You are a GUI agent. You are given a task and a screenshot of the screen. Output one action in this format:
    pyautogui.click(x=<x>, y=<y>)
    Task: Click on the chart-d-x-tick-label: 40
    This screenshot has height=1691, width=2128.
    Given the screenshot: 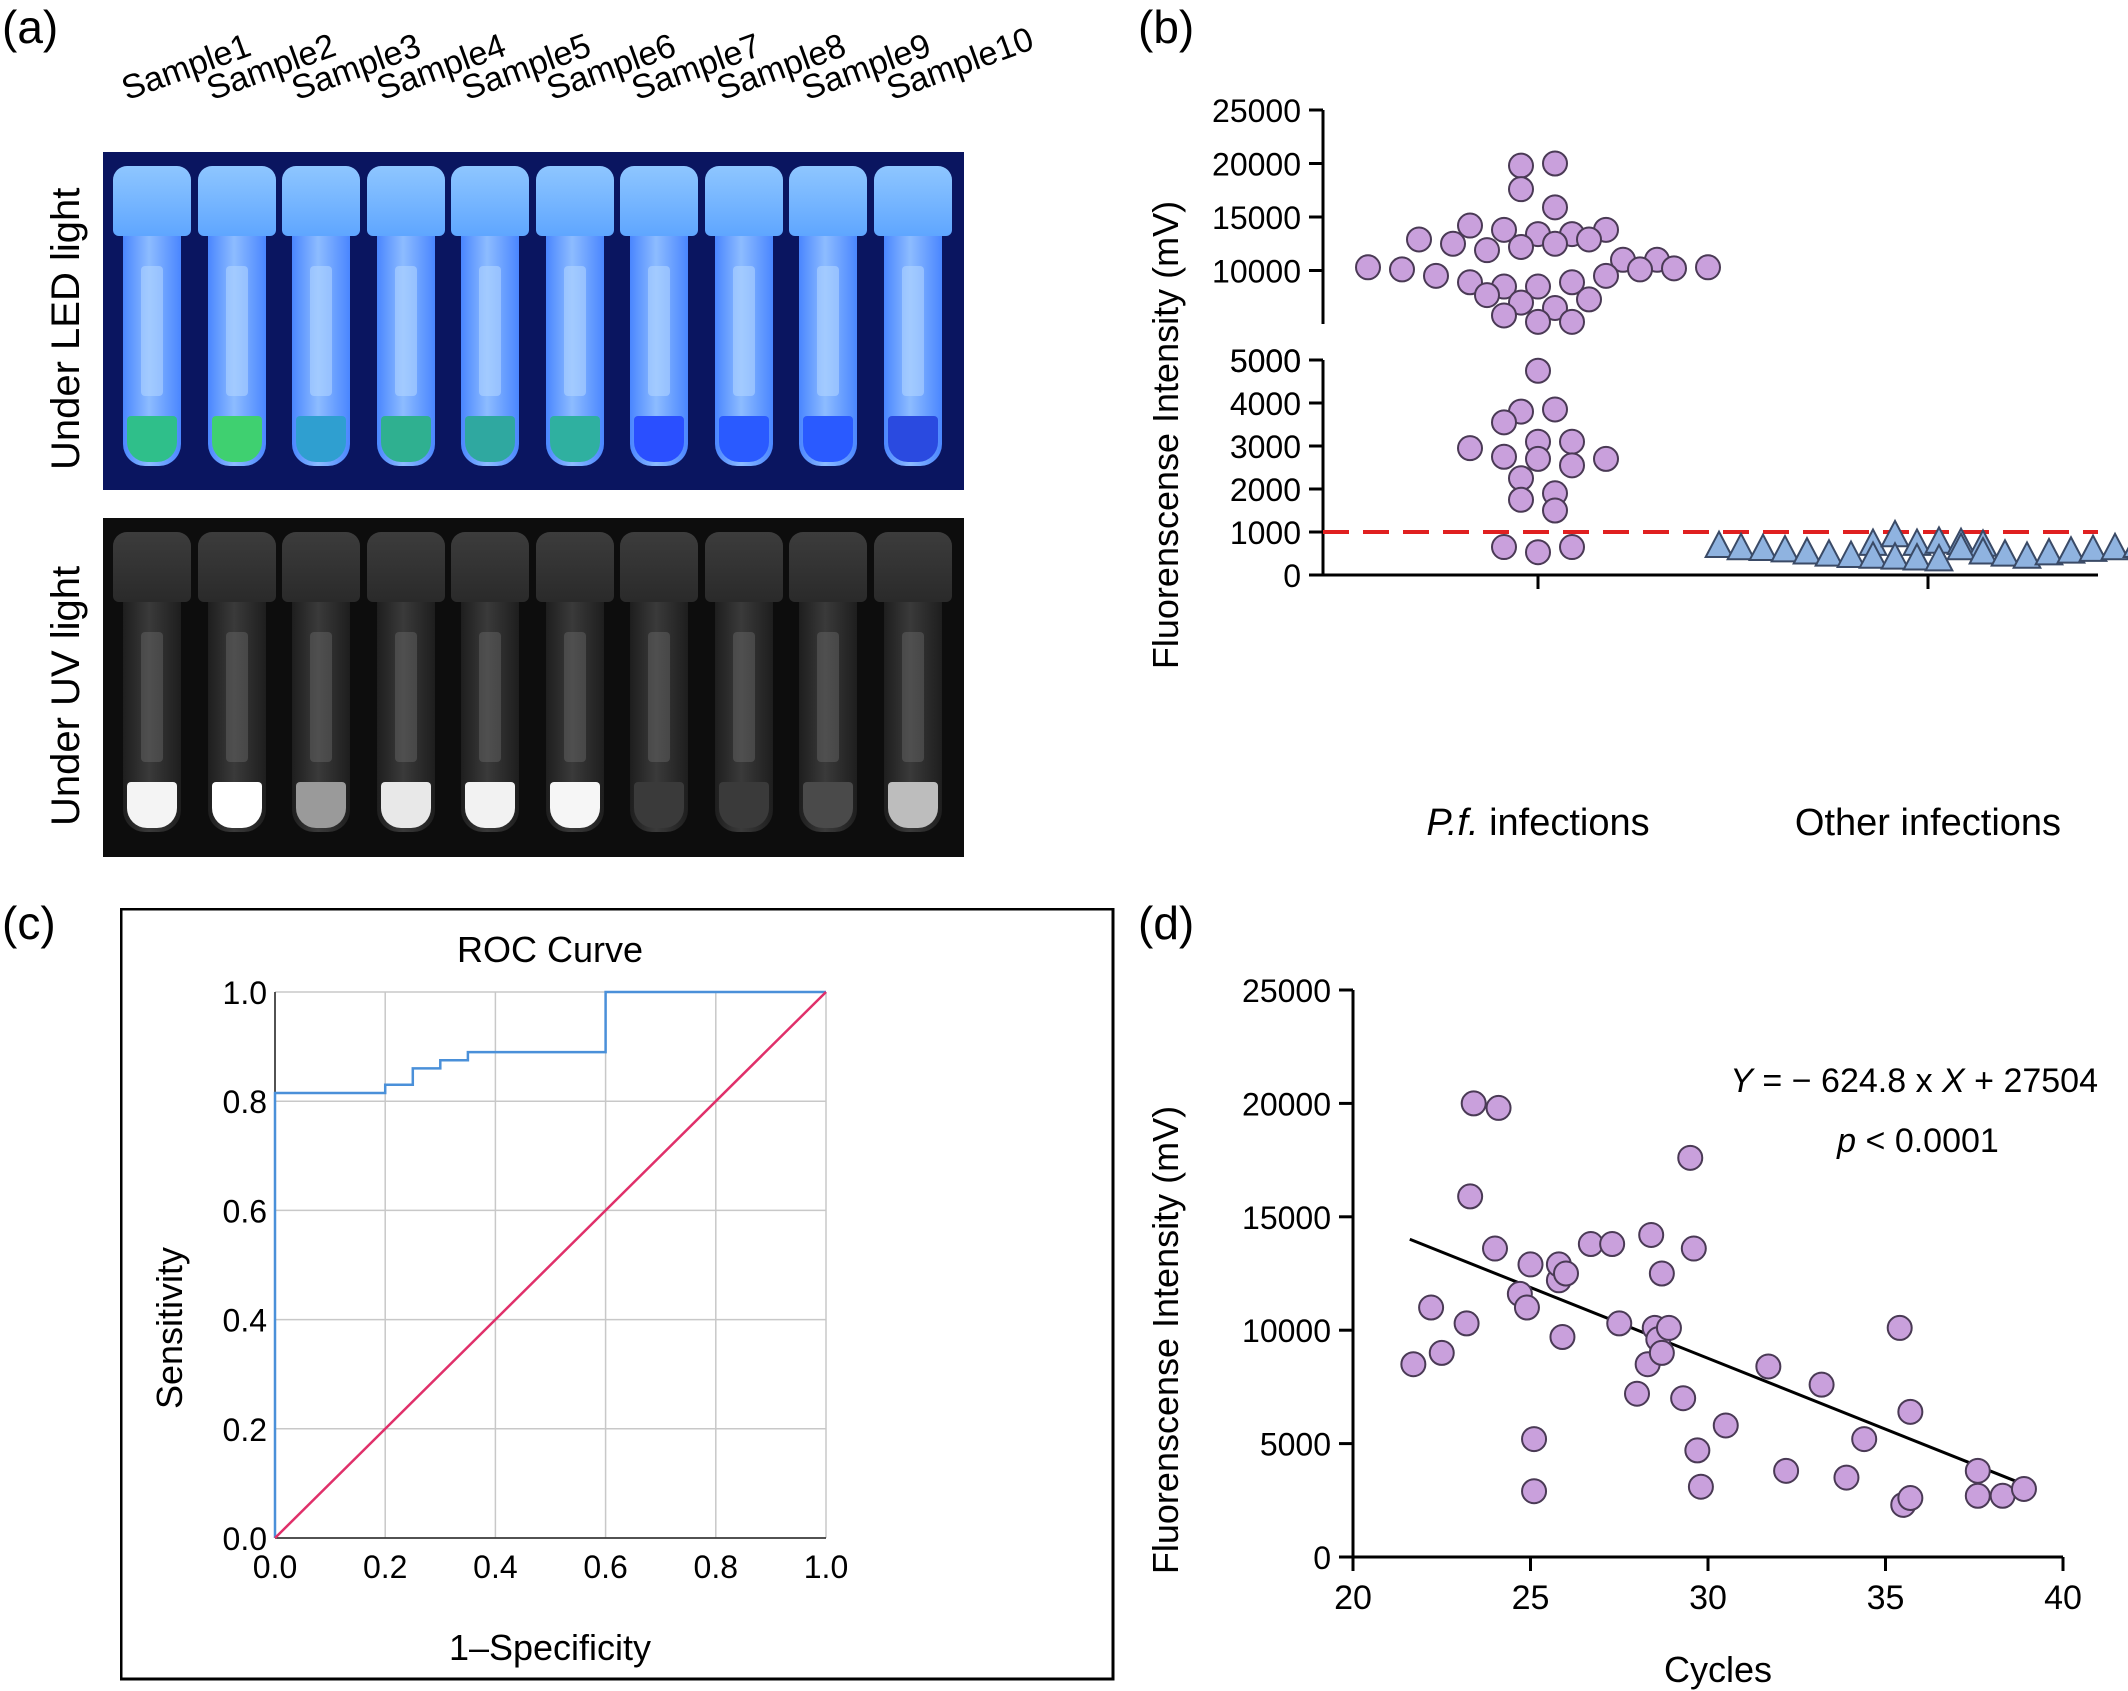 What is the action you would take?
    pyautogui.click(x=2063, y=1598)
    